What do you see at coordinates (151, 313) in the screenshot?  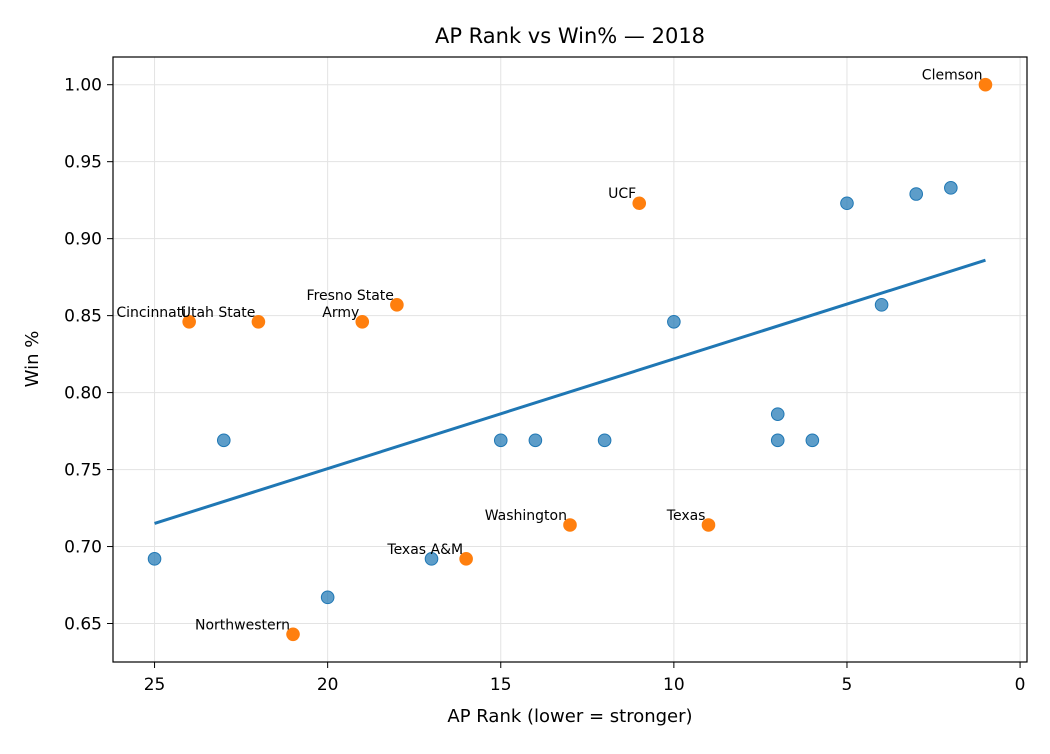 I see `point-label: Cincinnati` at bounding box center [151, 313].